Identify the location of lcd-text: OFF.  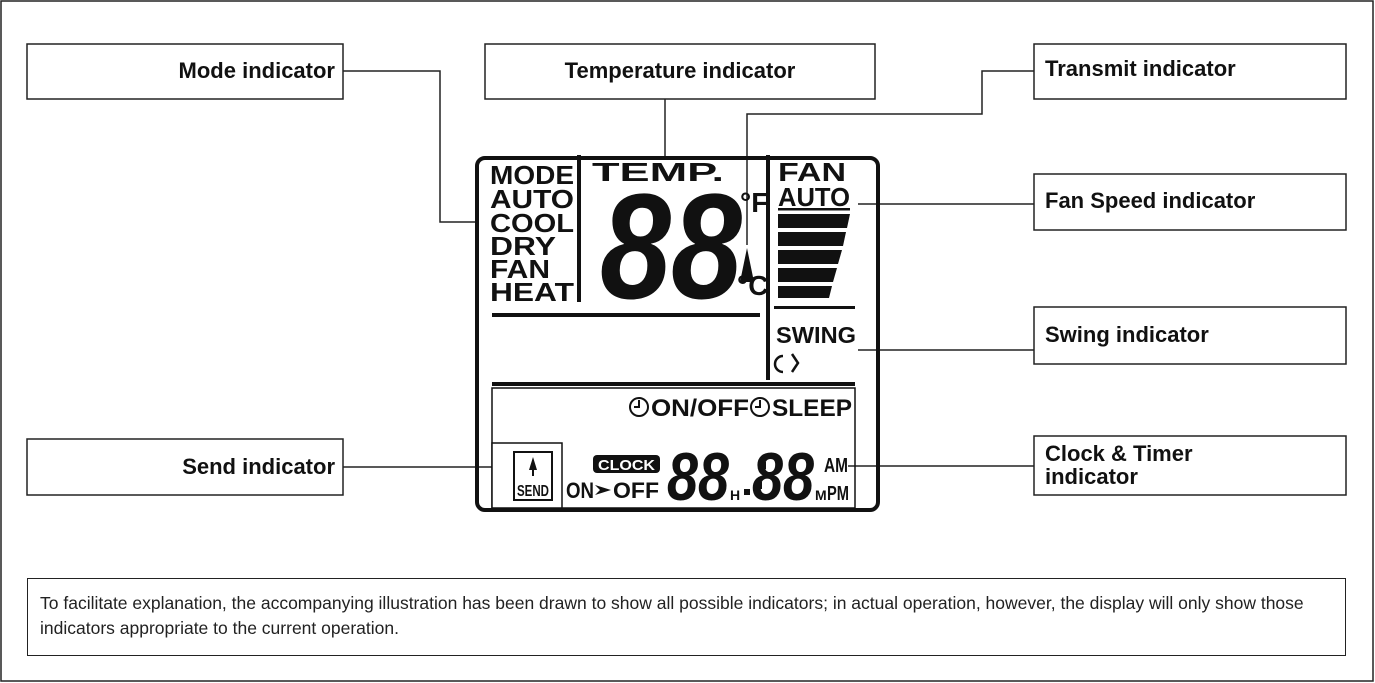
(636, 490).